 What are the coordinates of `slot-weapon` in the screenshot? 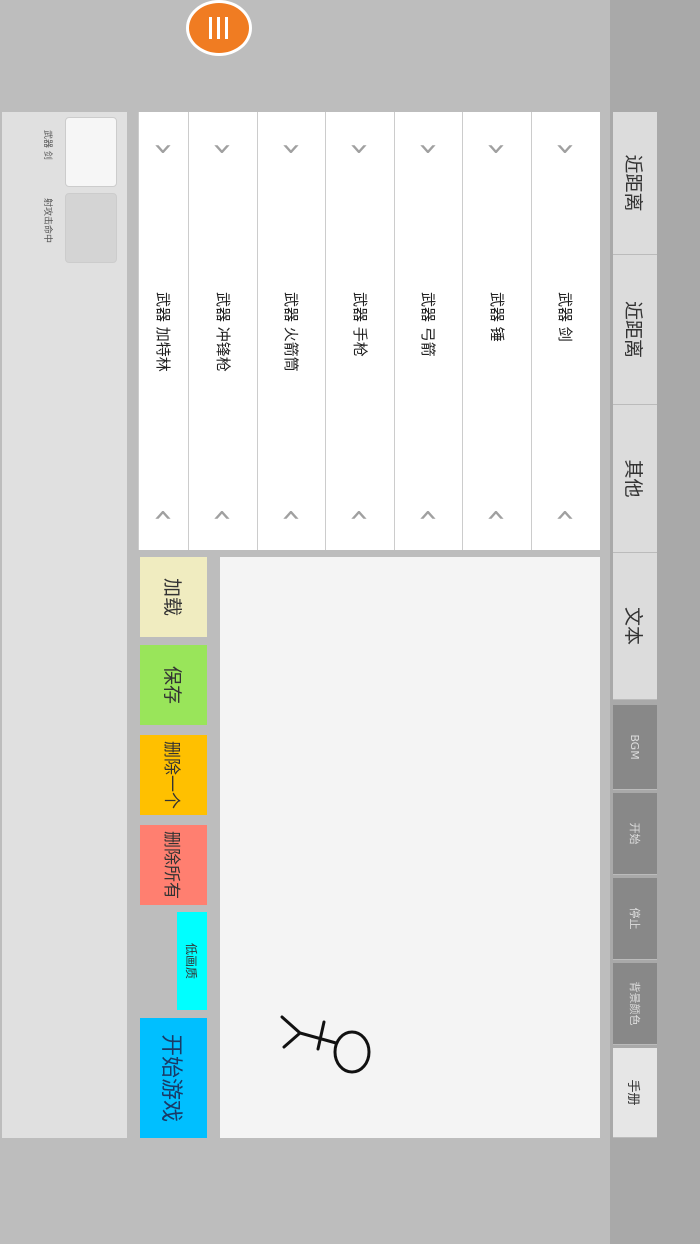 It's located at (91, 152).